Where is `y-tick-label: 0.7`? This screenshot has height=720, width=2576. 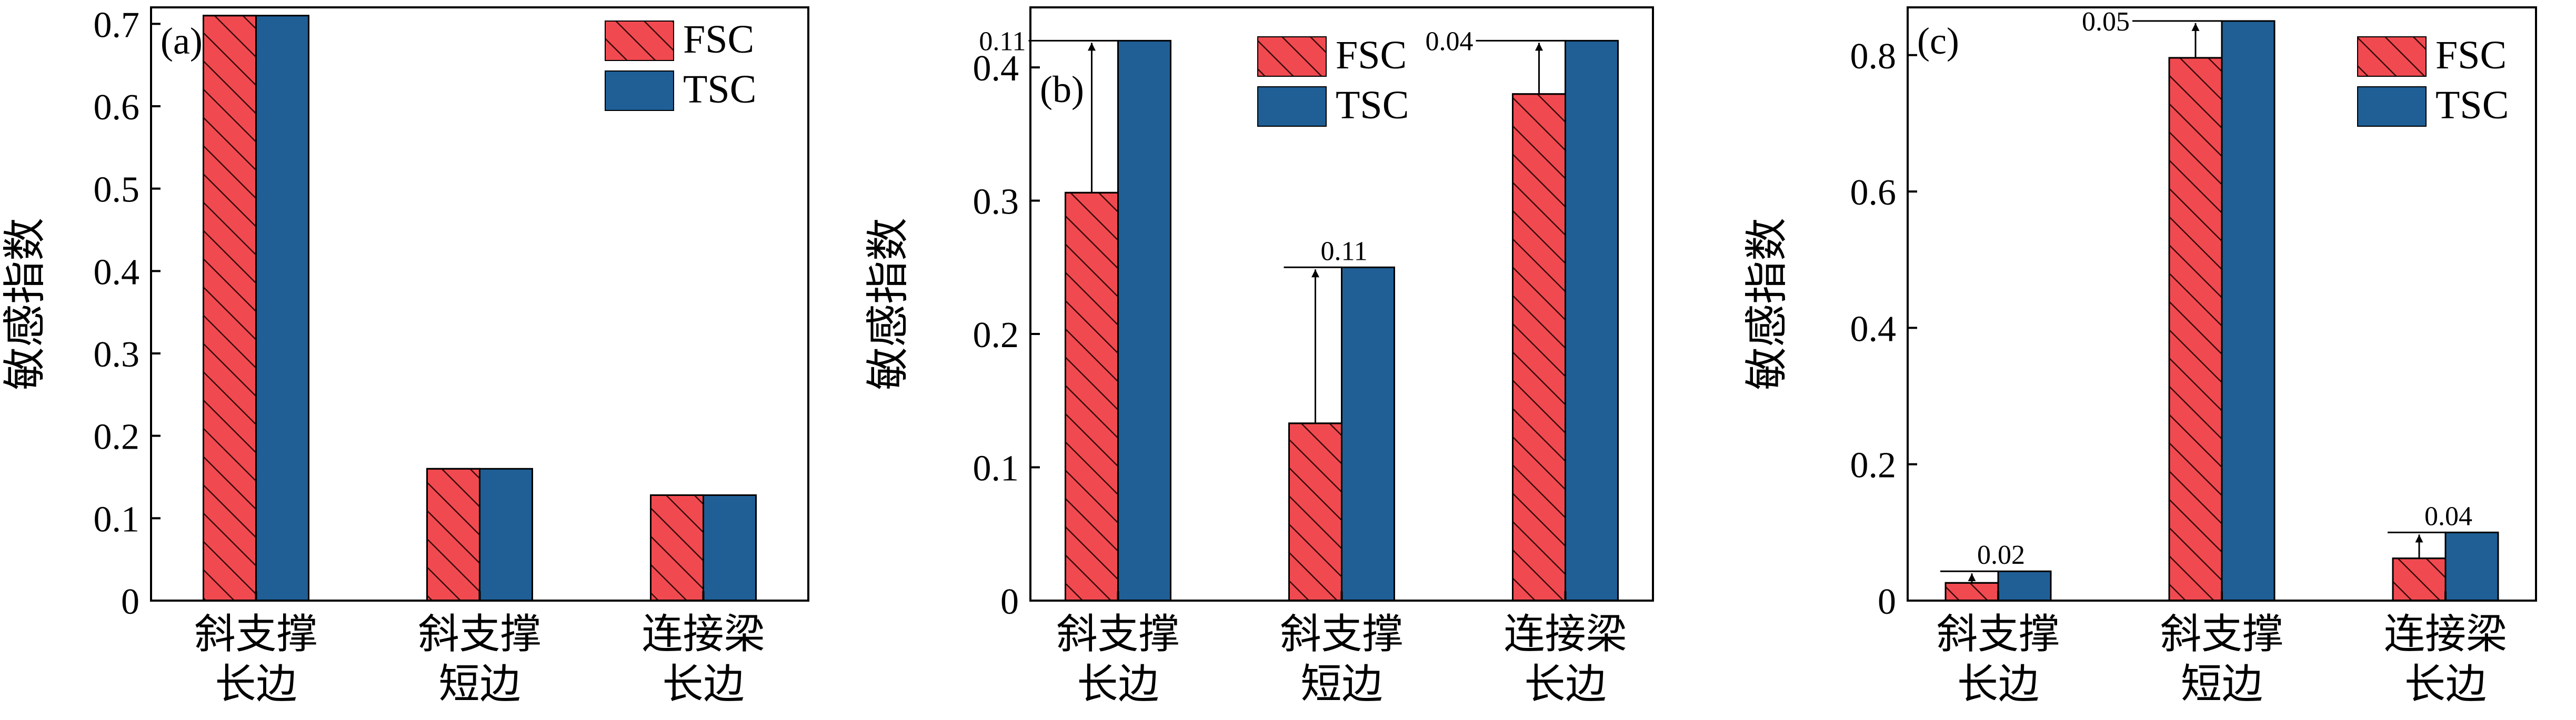 y-tick-label: 0.7 is located at coordinates (117, 25).